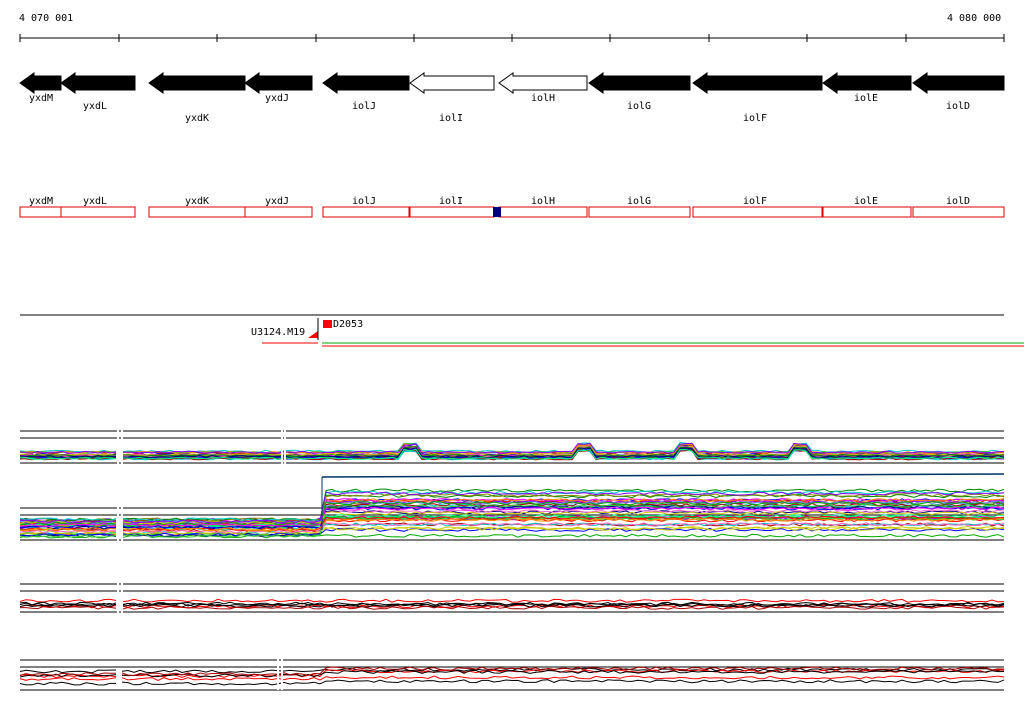 Image resolution: width=1024 pixels, height=714 pixels. I want to click on cds-label: iolH, so click(543, 201).